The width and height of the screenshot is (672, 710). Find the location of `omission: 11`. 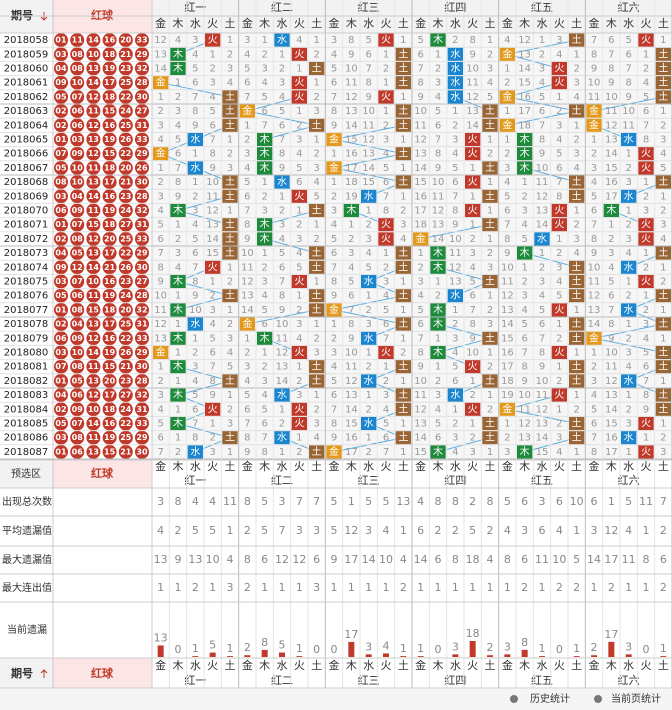

omission: 11 is located at coordinates (282, 338).